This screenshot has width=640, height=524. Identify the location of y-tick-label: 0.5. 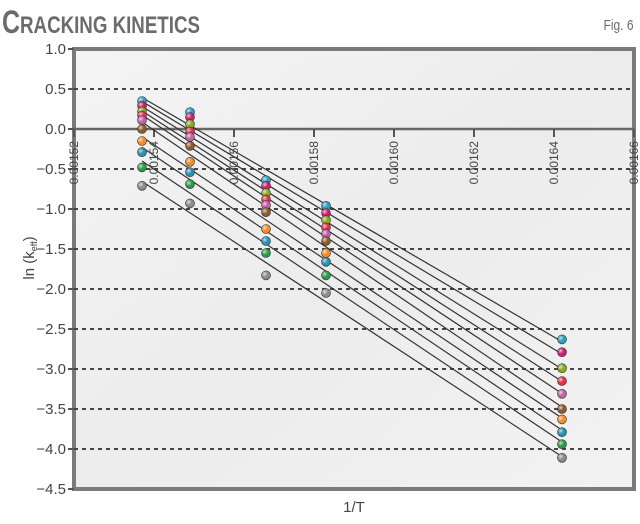
(55, 89).